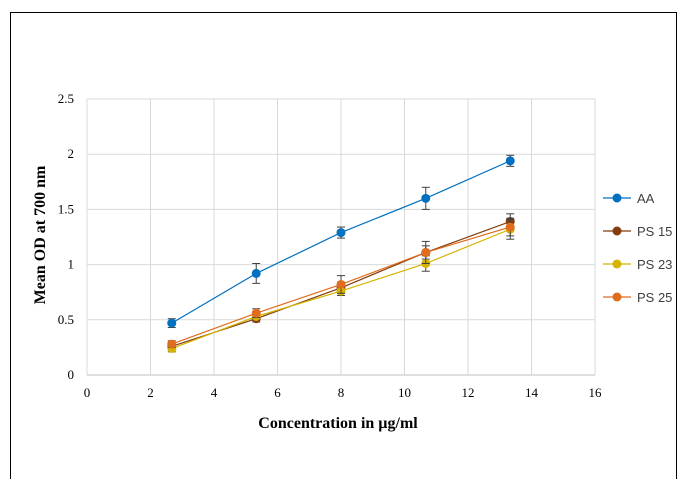 This screenshot has height=479, width=687. Describe the element at coordinates (654, 264) in the screenshot. I see `legend-label: PS 23` at that location.